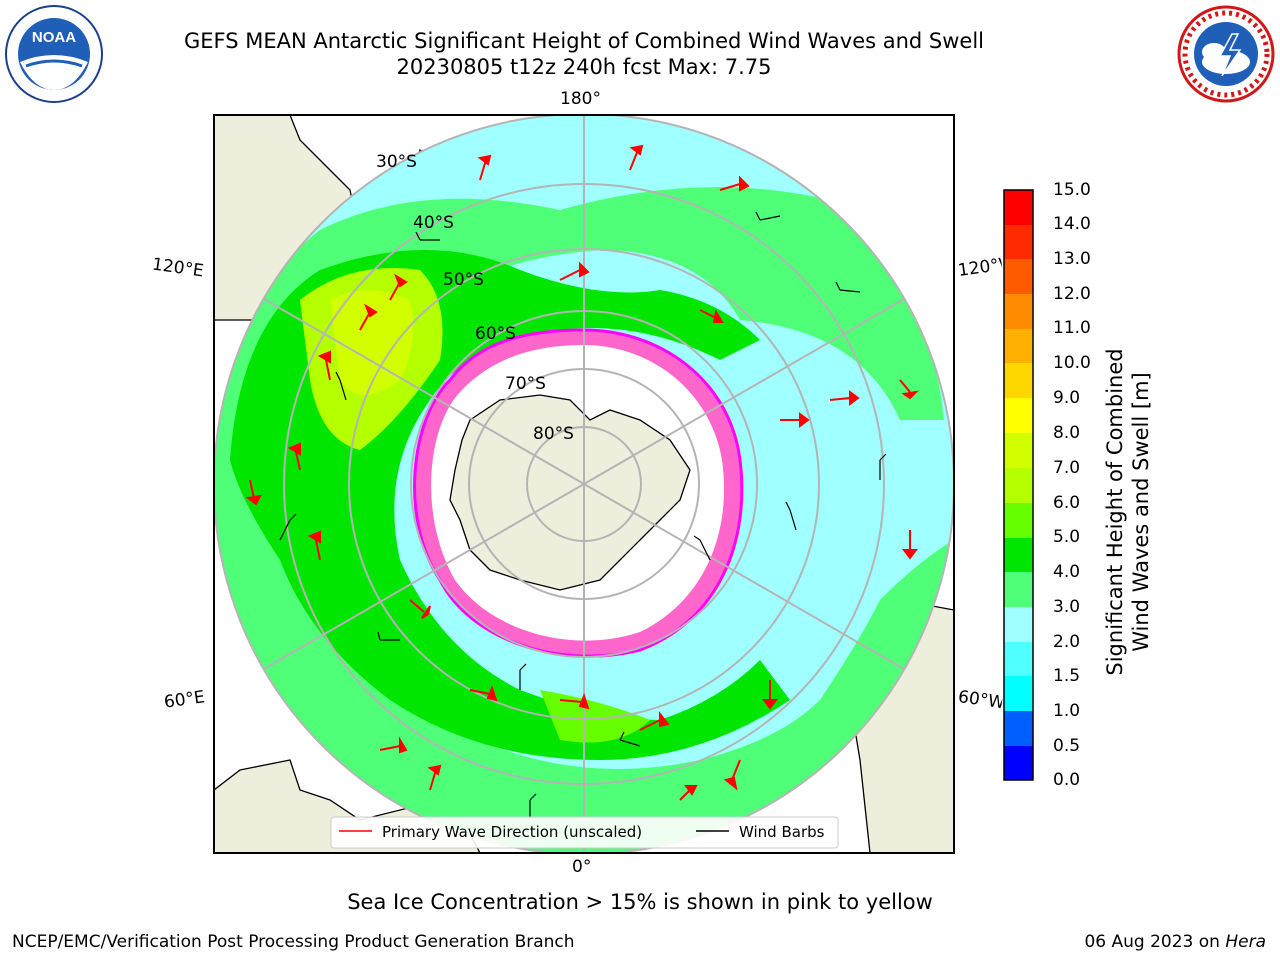 The image size is (1280, 960). I want to click on lat-label-80s: 80°S, so click(553, 434).